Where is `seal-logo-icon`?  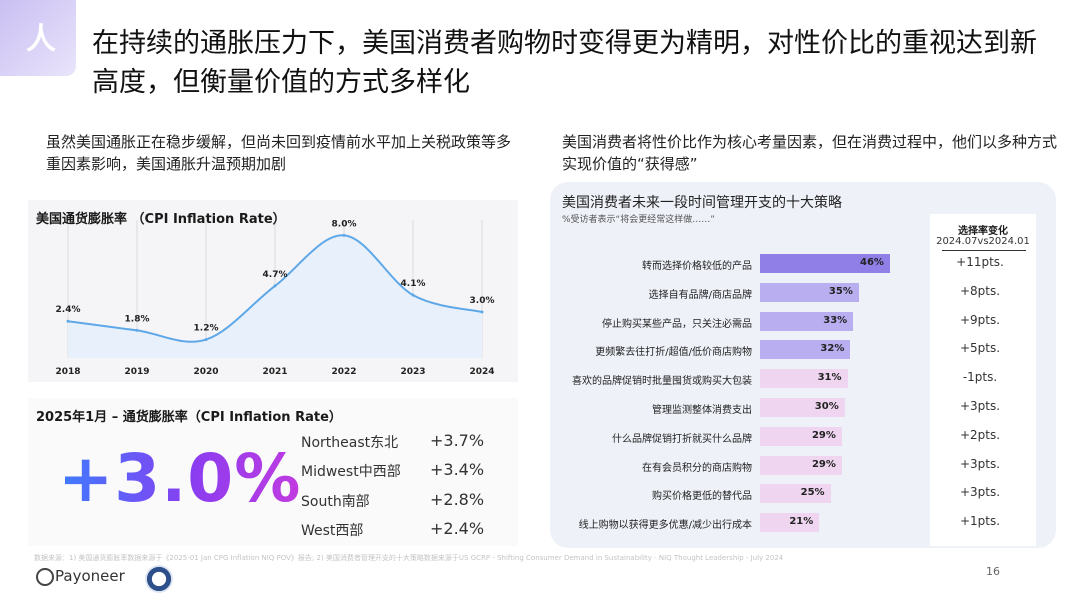
seal-logo-icon is located at coordinates (159, 579).